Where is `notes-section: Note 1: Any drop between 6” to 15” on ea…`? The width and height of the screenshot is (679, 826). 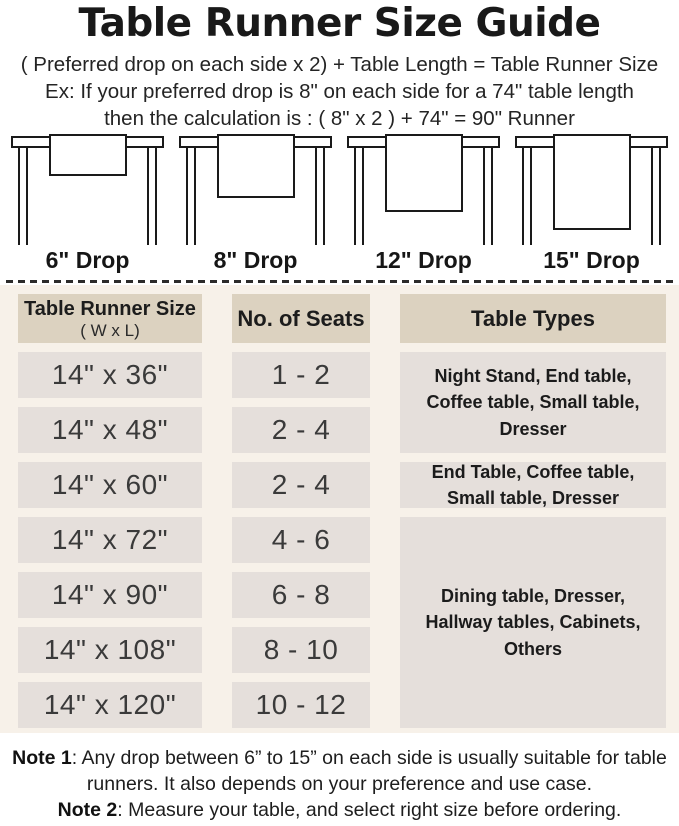 notes-section: Note 1: Any drop between 6” to 15” on ea… is located at coordinates (339, 779).